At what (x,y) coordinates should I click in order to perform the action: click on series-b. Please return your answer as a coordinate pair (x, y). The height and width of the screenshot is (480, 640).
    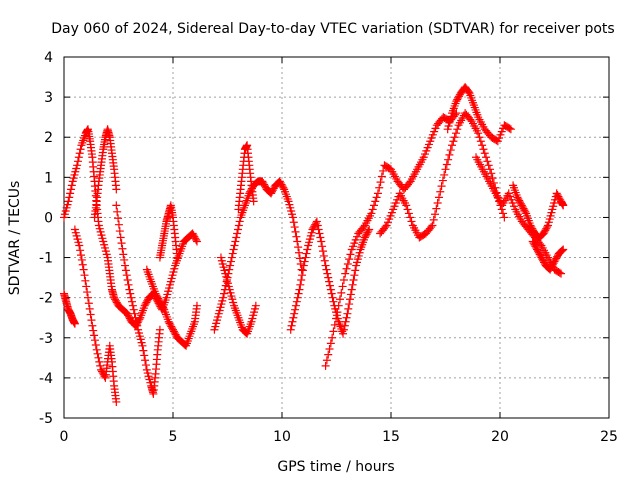
    Looking at the image, I should click on (69, 308).